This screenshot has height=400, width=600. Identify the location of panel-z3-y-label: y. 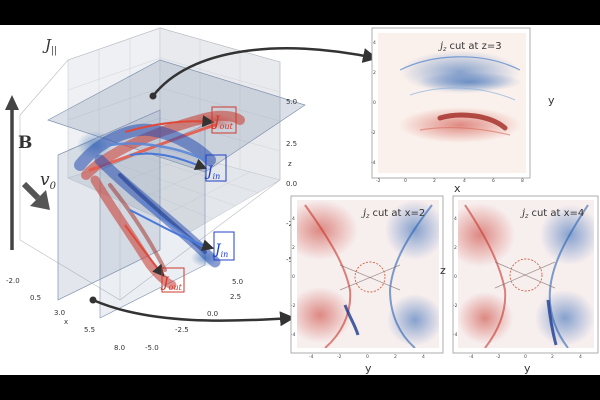
(551, 100).